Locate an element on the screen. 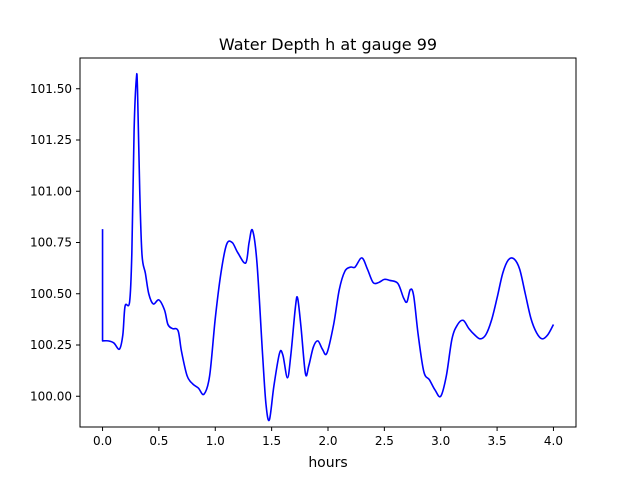 This screenshot has width=640, height=480. x-tick-label: 0.0 is located at coordinates (102, 441).